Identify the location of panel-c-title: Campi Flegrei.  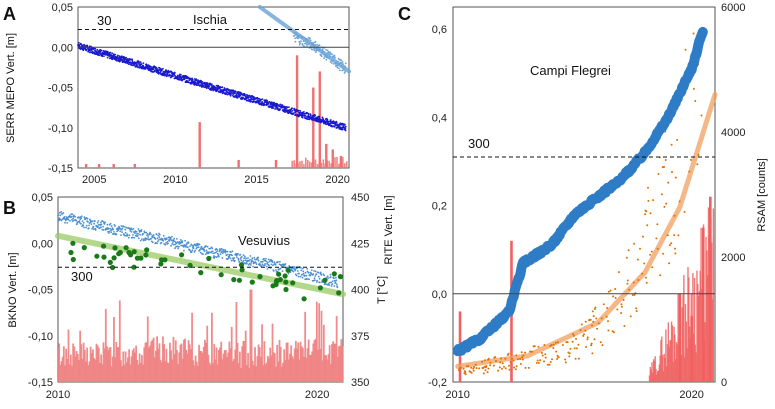
(570, 70).